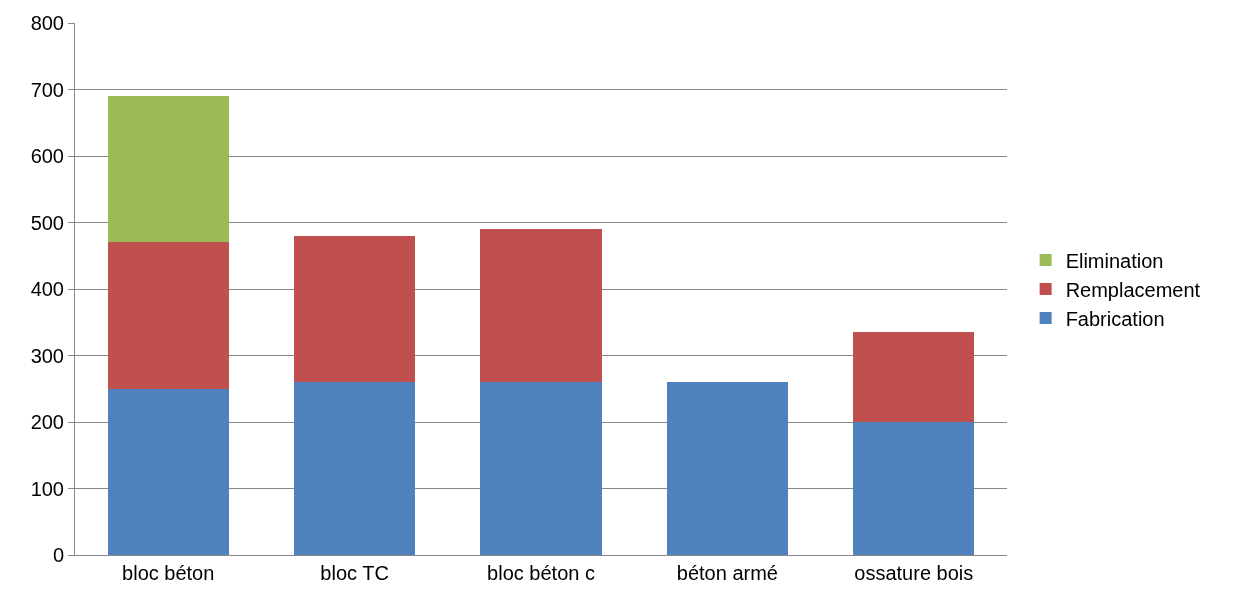  What do you see at coordinates (47, 89) in the screenshot?
I see `y-tick-label: 700` at bounding box center [47, 89].